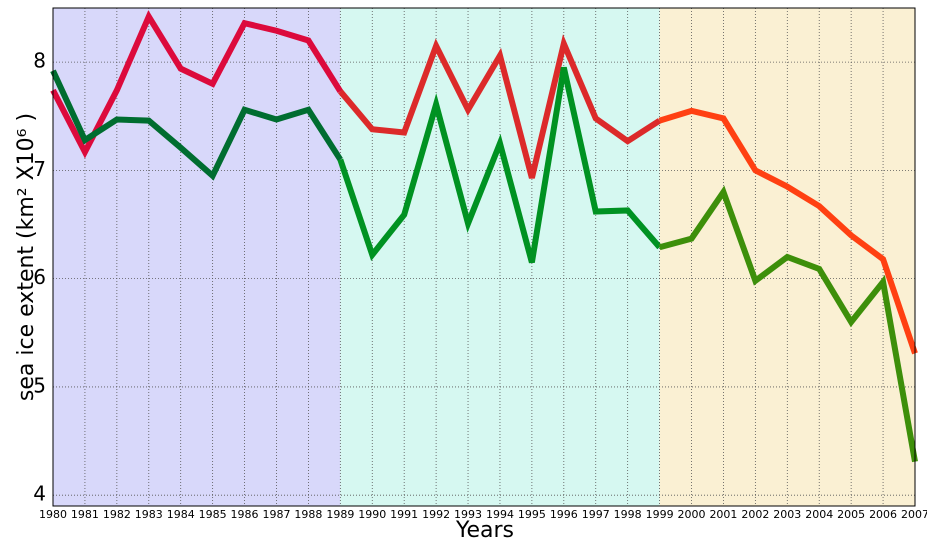 This screenshot has width=927, height=540. What do you see at coordinates (723, 514) in the screenshot?
I see `x-tick-label: 2001` at bounding box center [723, 514].